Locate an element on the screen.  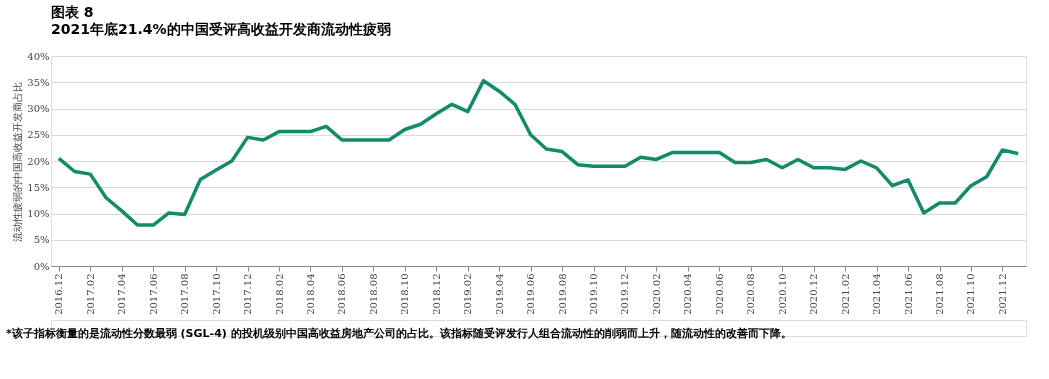
x-tick-label: 2019.06 is located at coordinates (531, 294).